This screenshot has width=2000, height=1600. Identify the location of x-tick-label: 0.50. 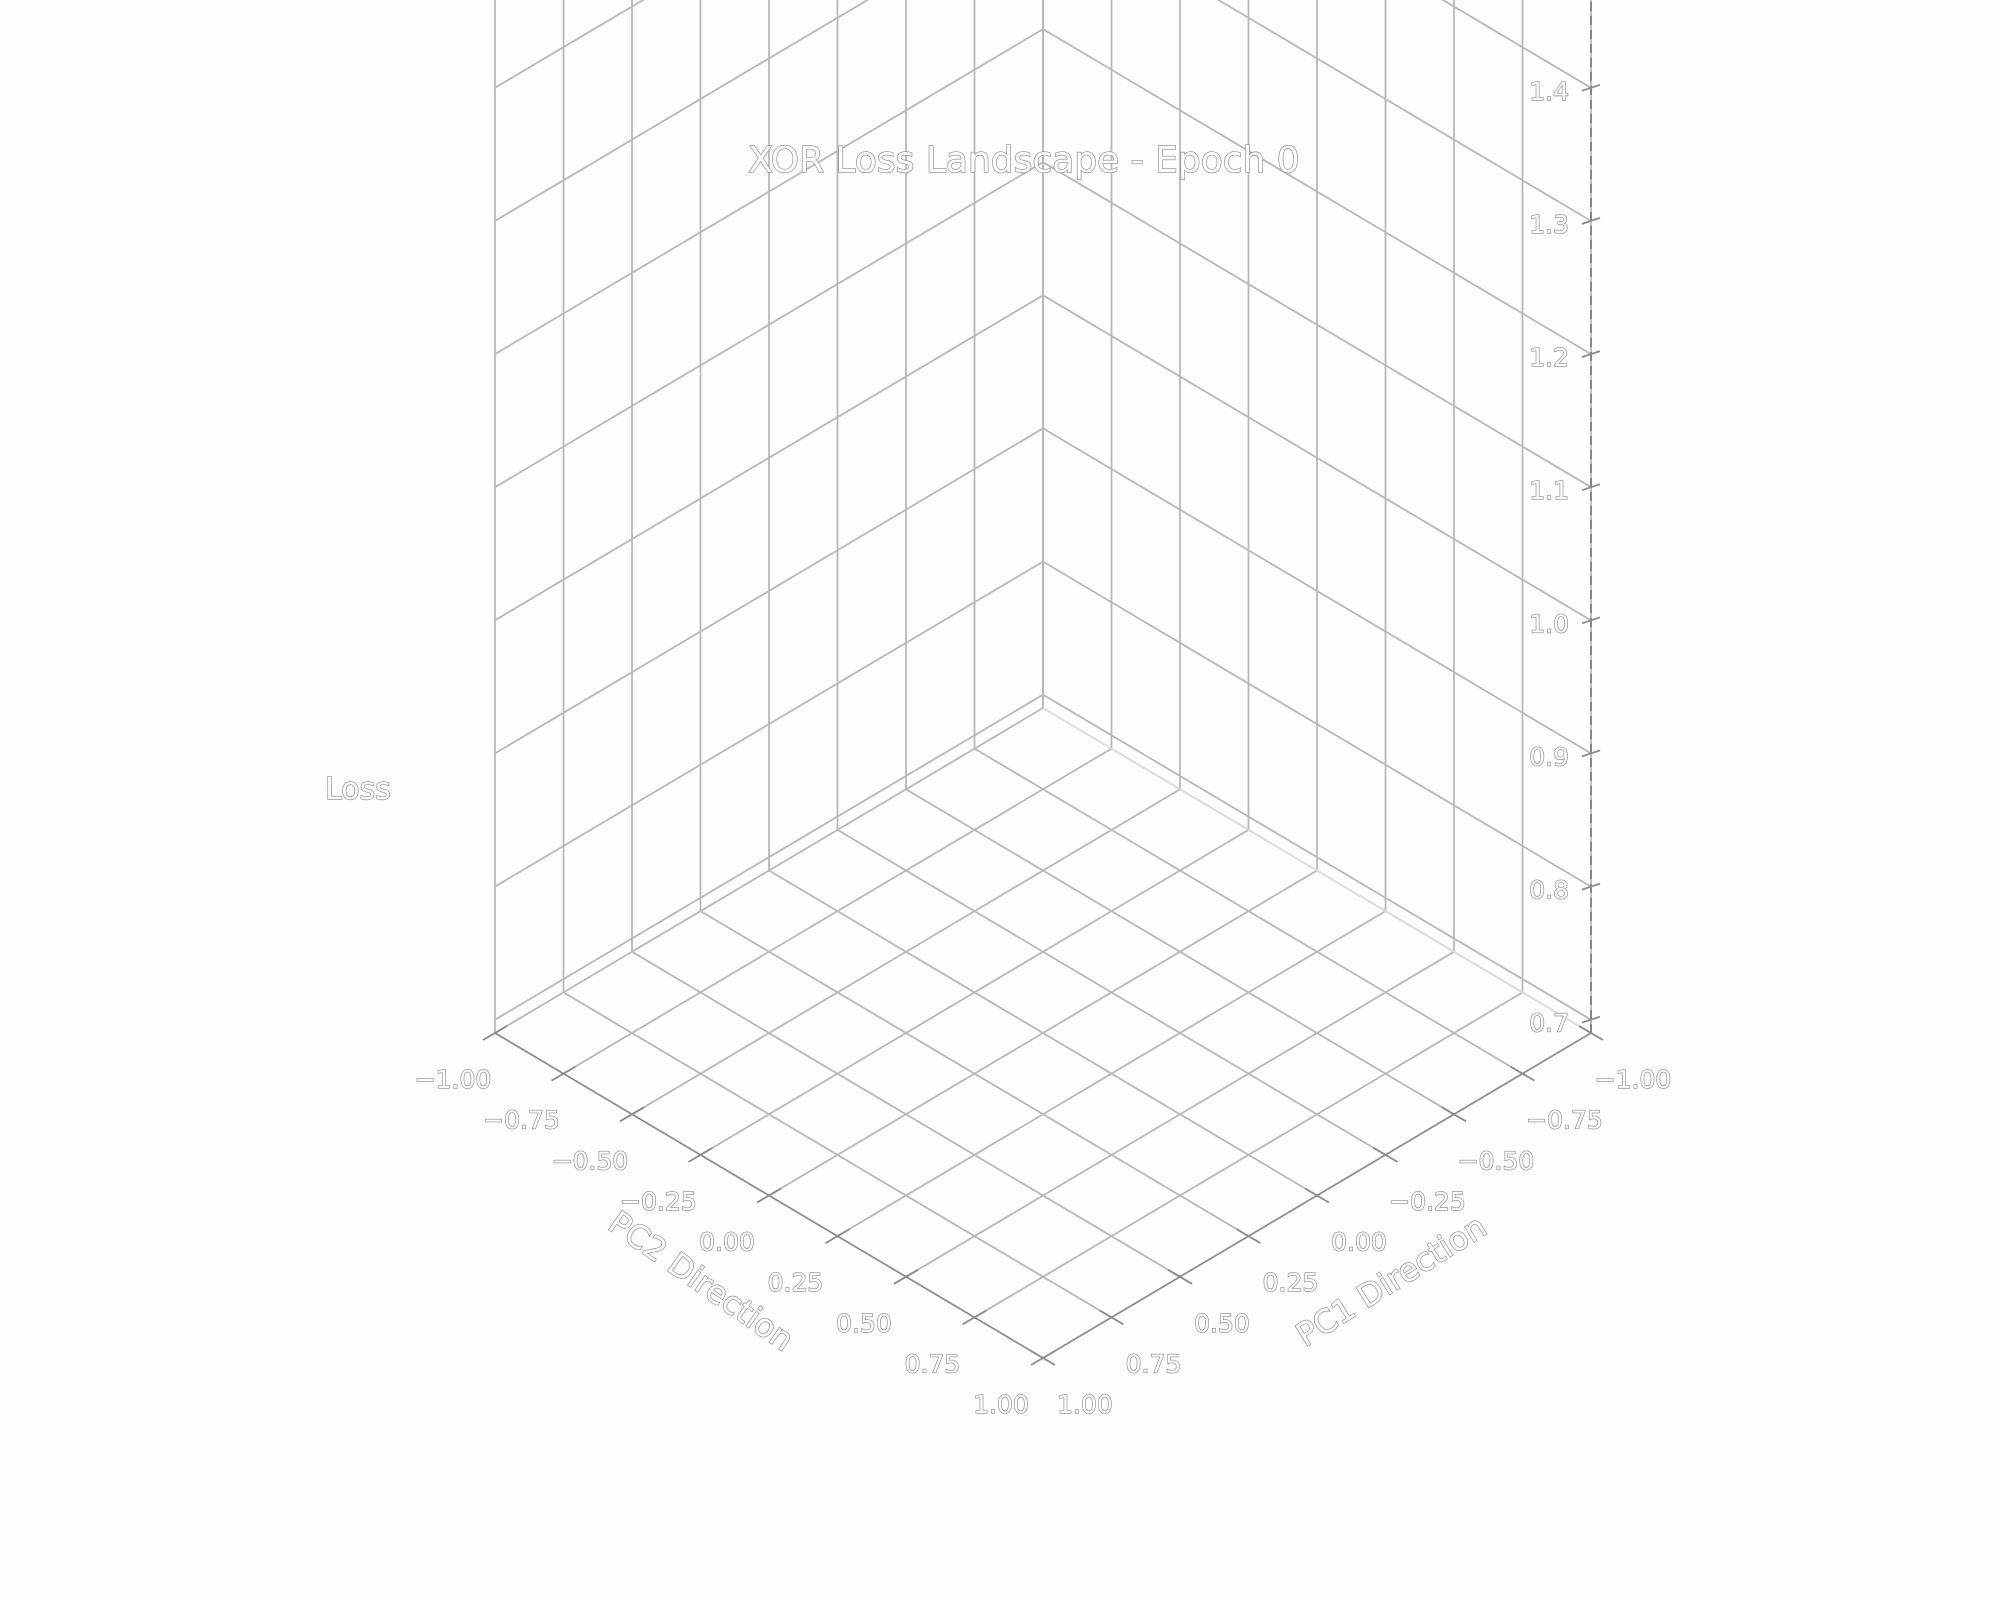
(1222, 1323).